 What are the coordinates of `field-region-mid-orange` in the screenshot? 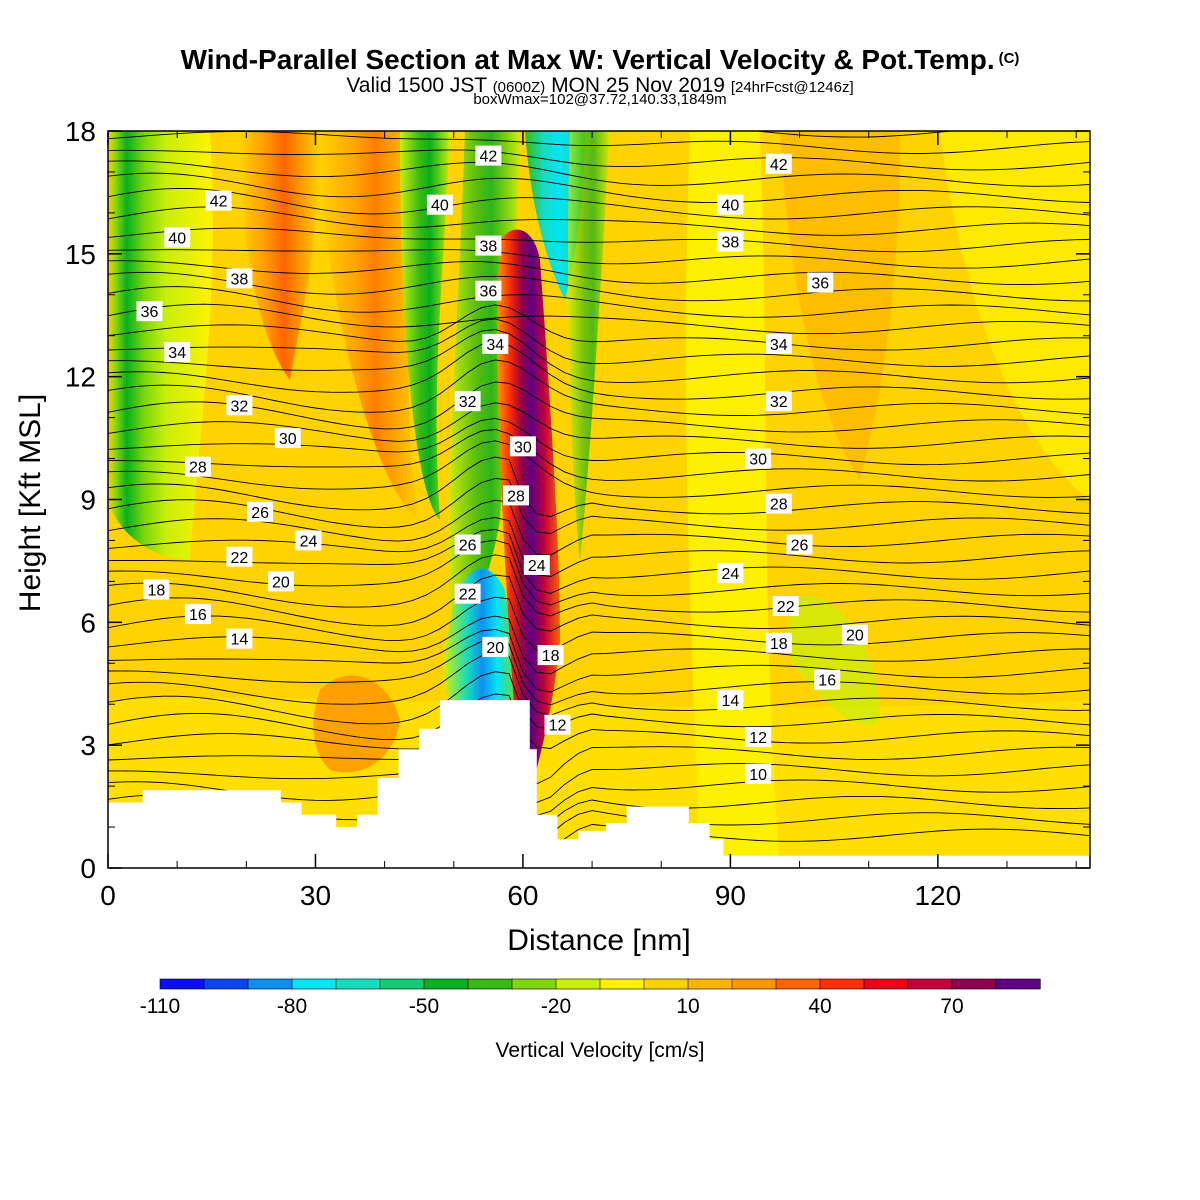 It's located at (370, 325).